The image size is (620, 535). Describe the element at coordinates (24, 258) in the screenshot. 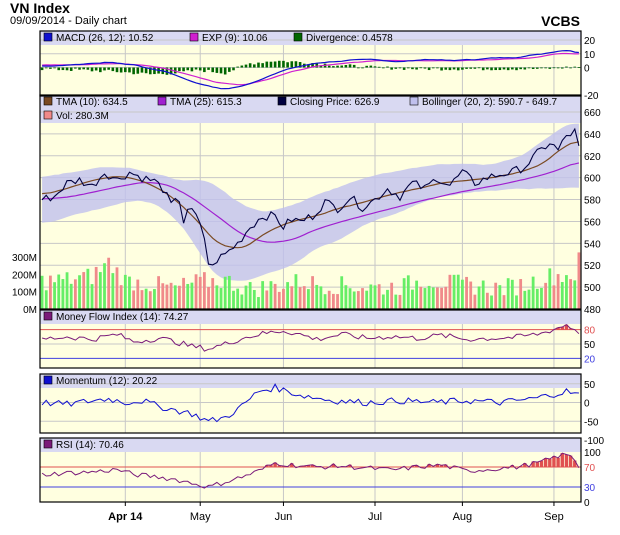

I see `volume-tick-label: 300M` at that location.